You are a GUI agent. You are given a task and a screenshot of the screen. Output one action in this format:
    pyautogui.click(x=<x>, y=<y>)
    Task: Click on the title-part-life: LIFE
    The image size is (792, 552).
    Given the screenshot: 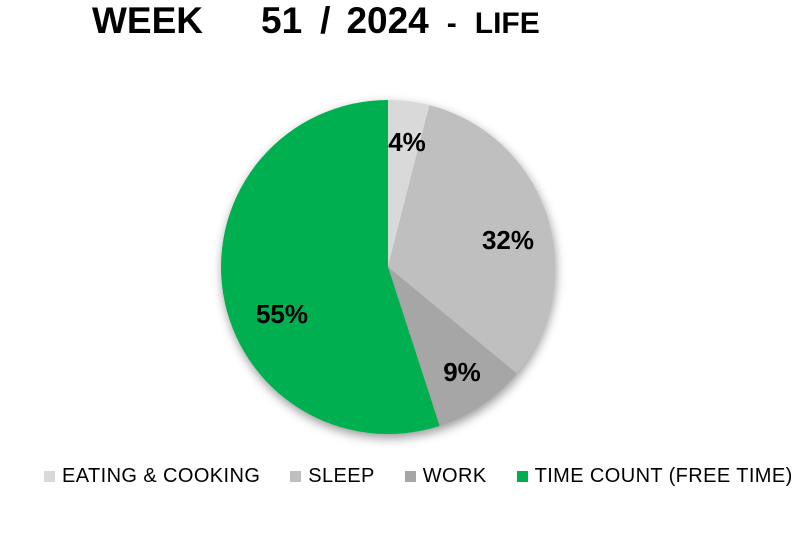 What is the action you would take?
    pyautogui.click(x=507, y=23)
    